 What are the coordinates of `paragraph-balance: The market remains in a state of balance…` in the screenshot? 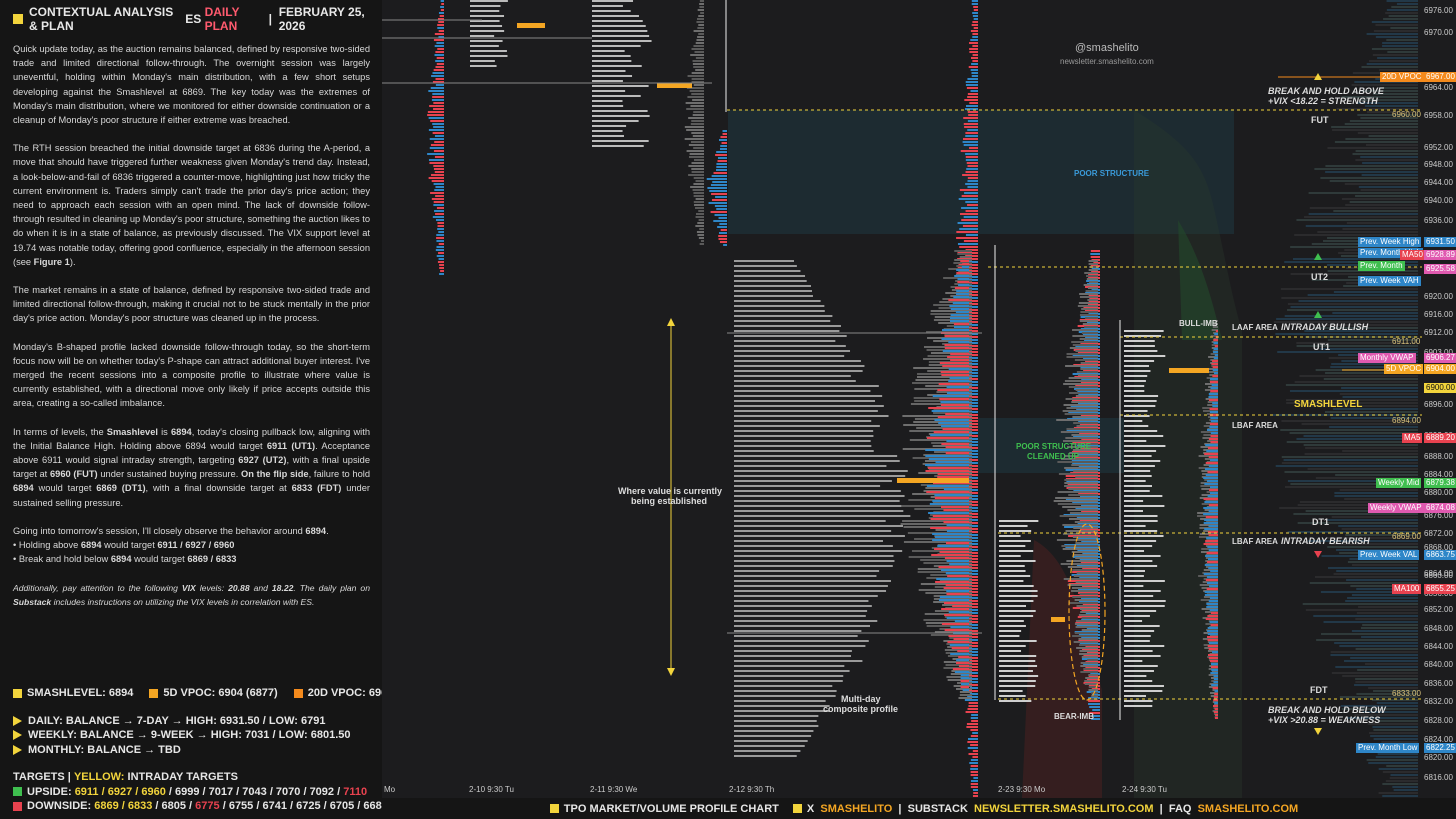 It's located at (191, 304).